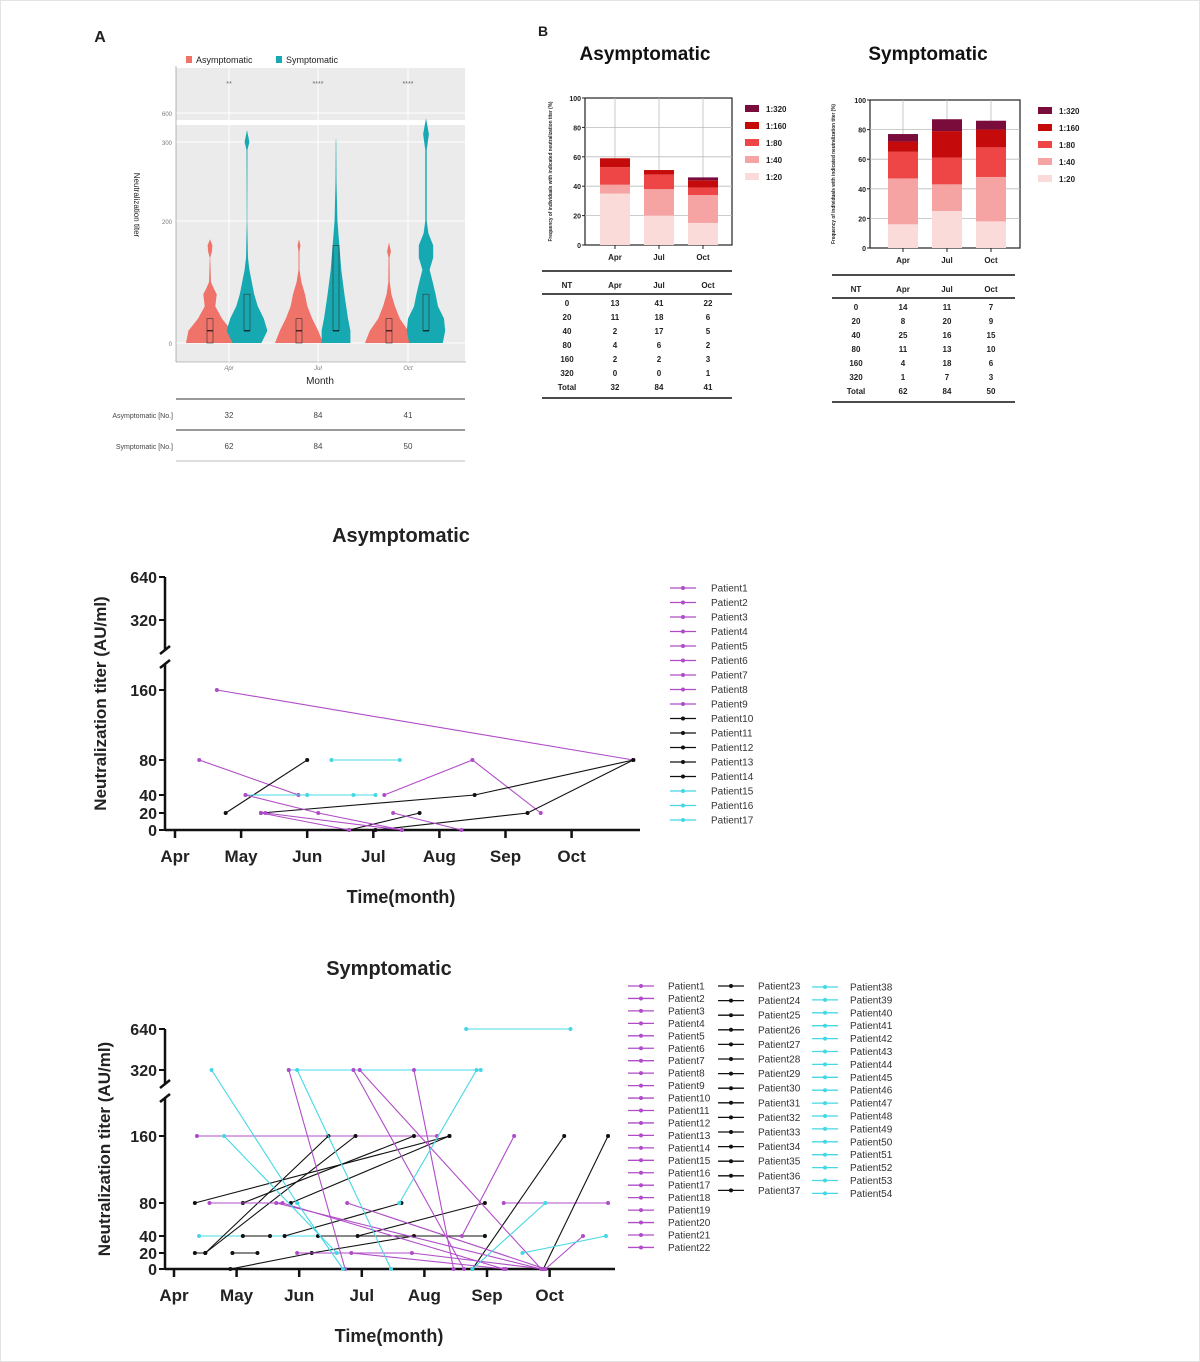 This screenshot has height=1362, width=1200. I want to click on bar-segment-1-40-jul, so click(659, 202).